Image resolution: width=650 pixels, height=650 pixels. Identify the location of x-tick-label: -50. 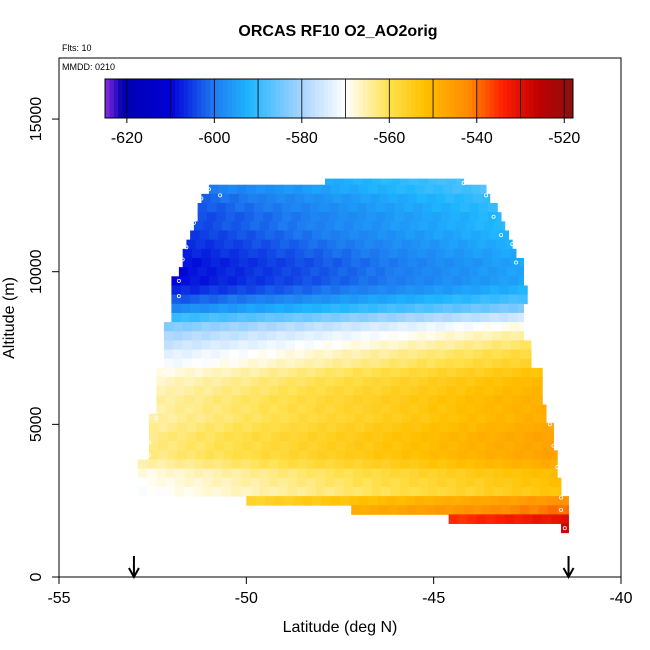
(246, 598).